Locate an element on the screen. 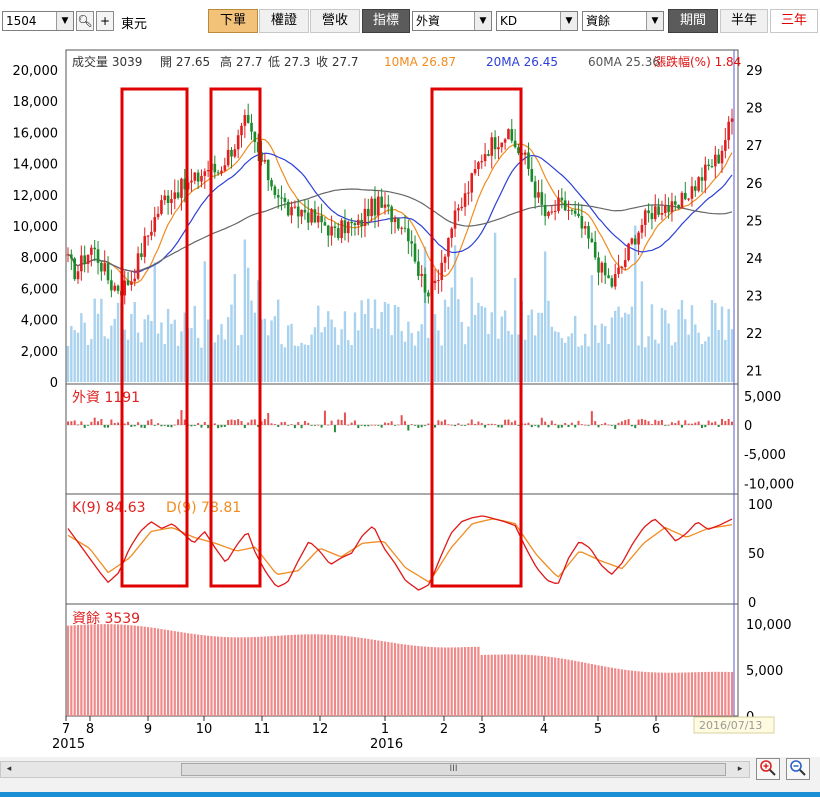 The height and width of the screenshot is (797, 820). scroll-right-icon: ▸ is located at coordinates (740, 769).